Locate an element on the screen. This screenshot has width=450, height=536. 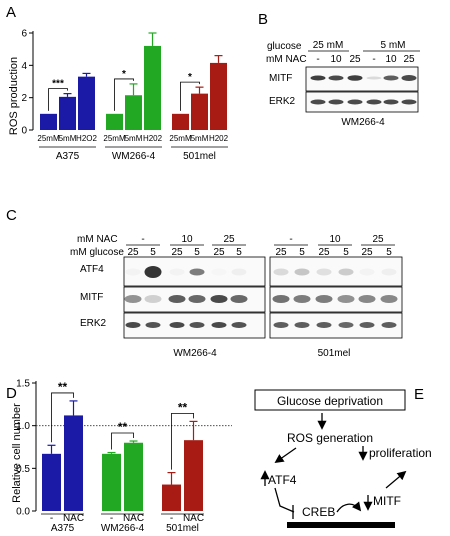
blot-b-nac-2: 10 is located at coordinates (336, 59).